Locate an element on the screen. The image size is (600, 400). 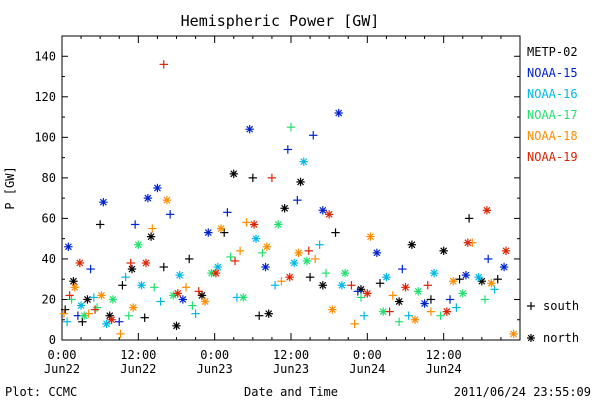
plot-credit: Plot: CCMC is located at coordinates (41, 392).